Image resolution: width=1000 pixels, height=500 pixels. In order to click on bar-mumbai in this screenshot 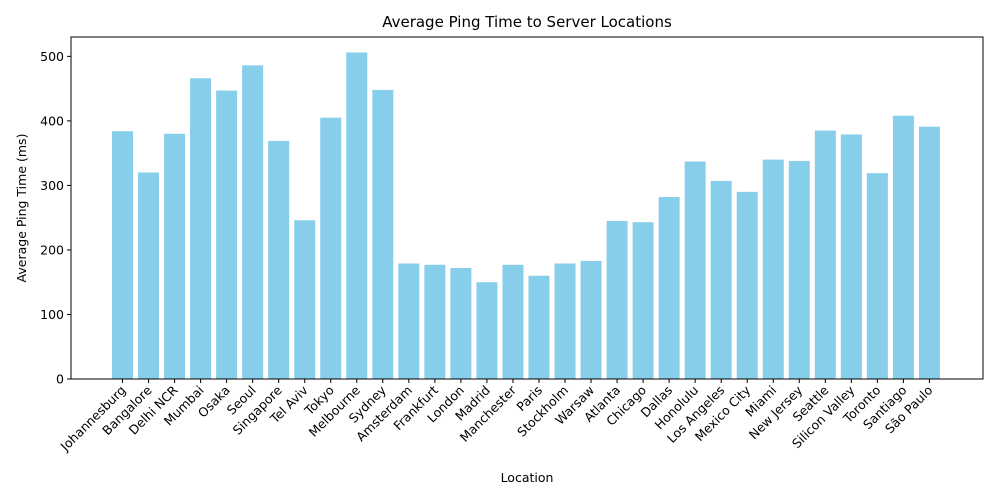, I will do `click(201, 229)`.